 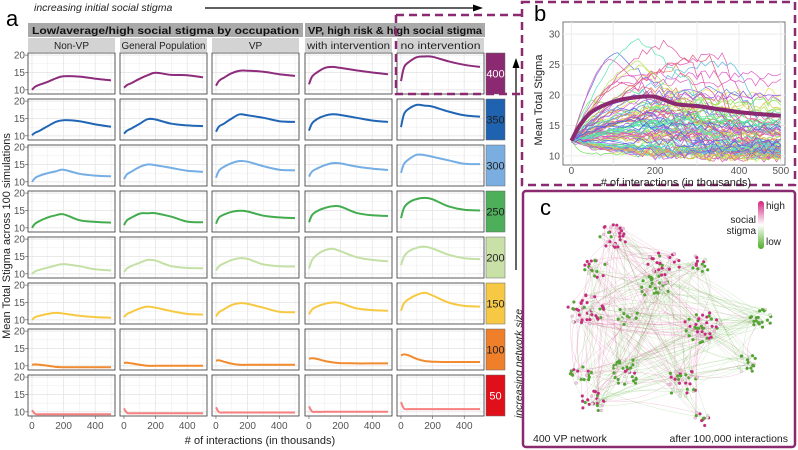 What do you see at coordinates (187, 426) in the screenshot?
I see `x-tick-label: 400` at bounding box center [187, 426].